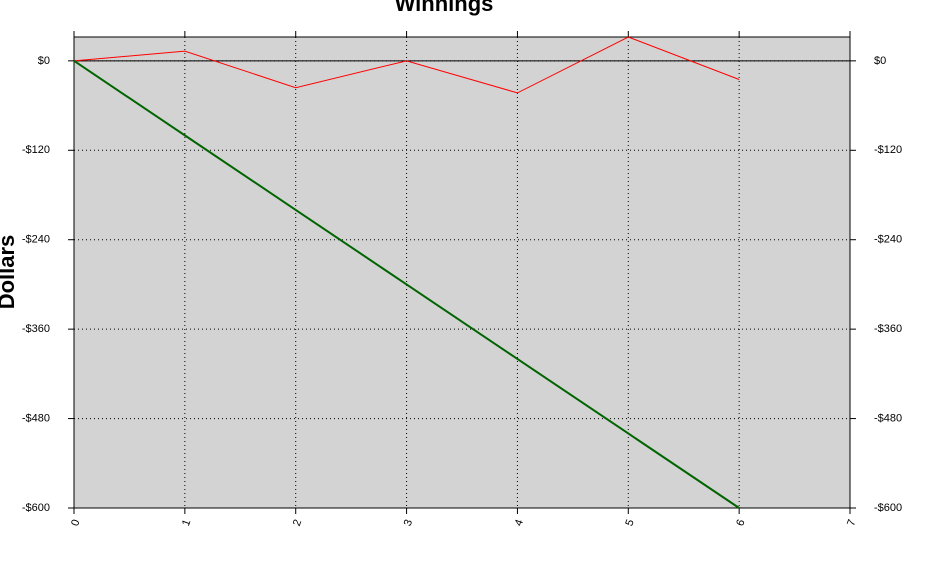 The height and width of the screenshot is (581, 938). Describe the element at coordinates (888, 508) in the screenshot. I see `y2-tick-label: -$600` at that location.